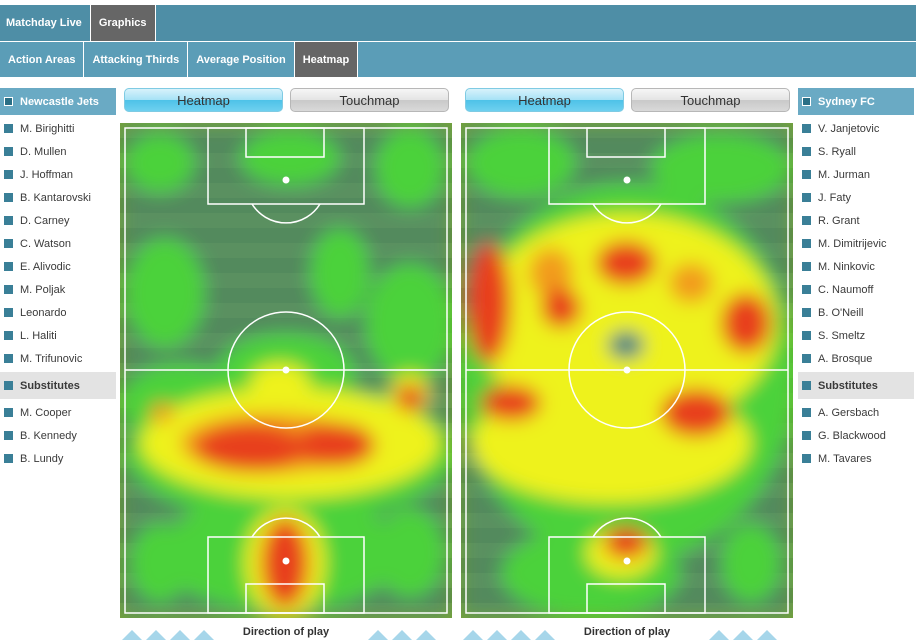 This screenshot has height=640, width=916. I want to click on list-item: S. Ryall, so click(856, 151).